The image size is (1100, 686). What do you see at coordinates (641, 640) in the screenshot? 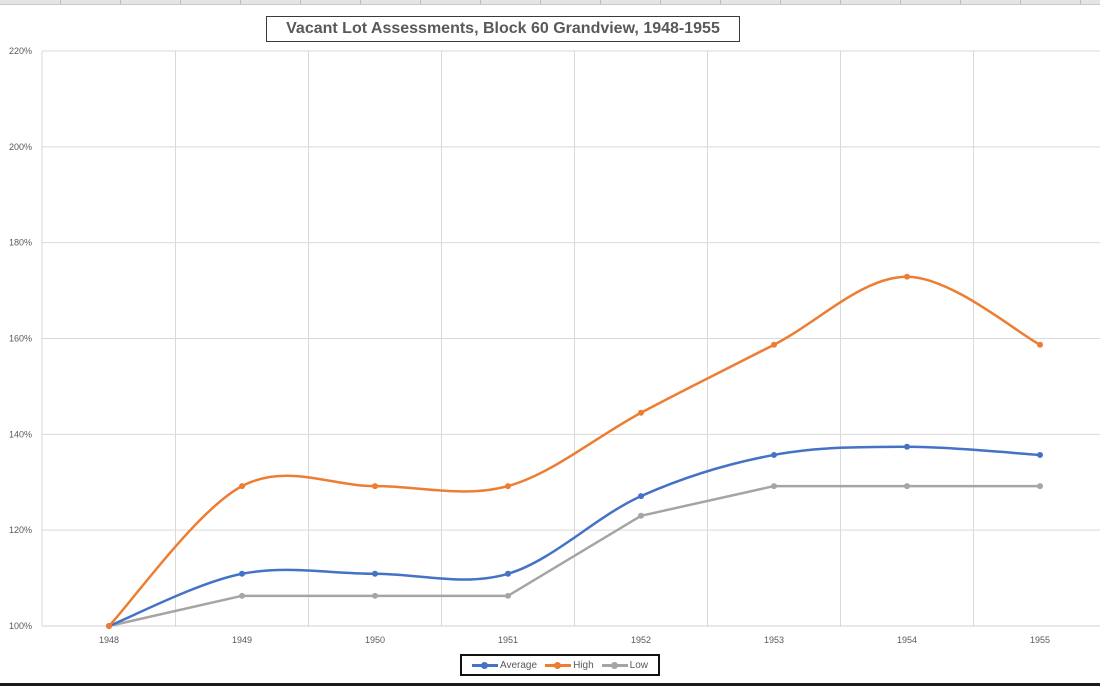
I see `svg-text: 1952` at bounding box center [641, 640].